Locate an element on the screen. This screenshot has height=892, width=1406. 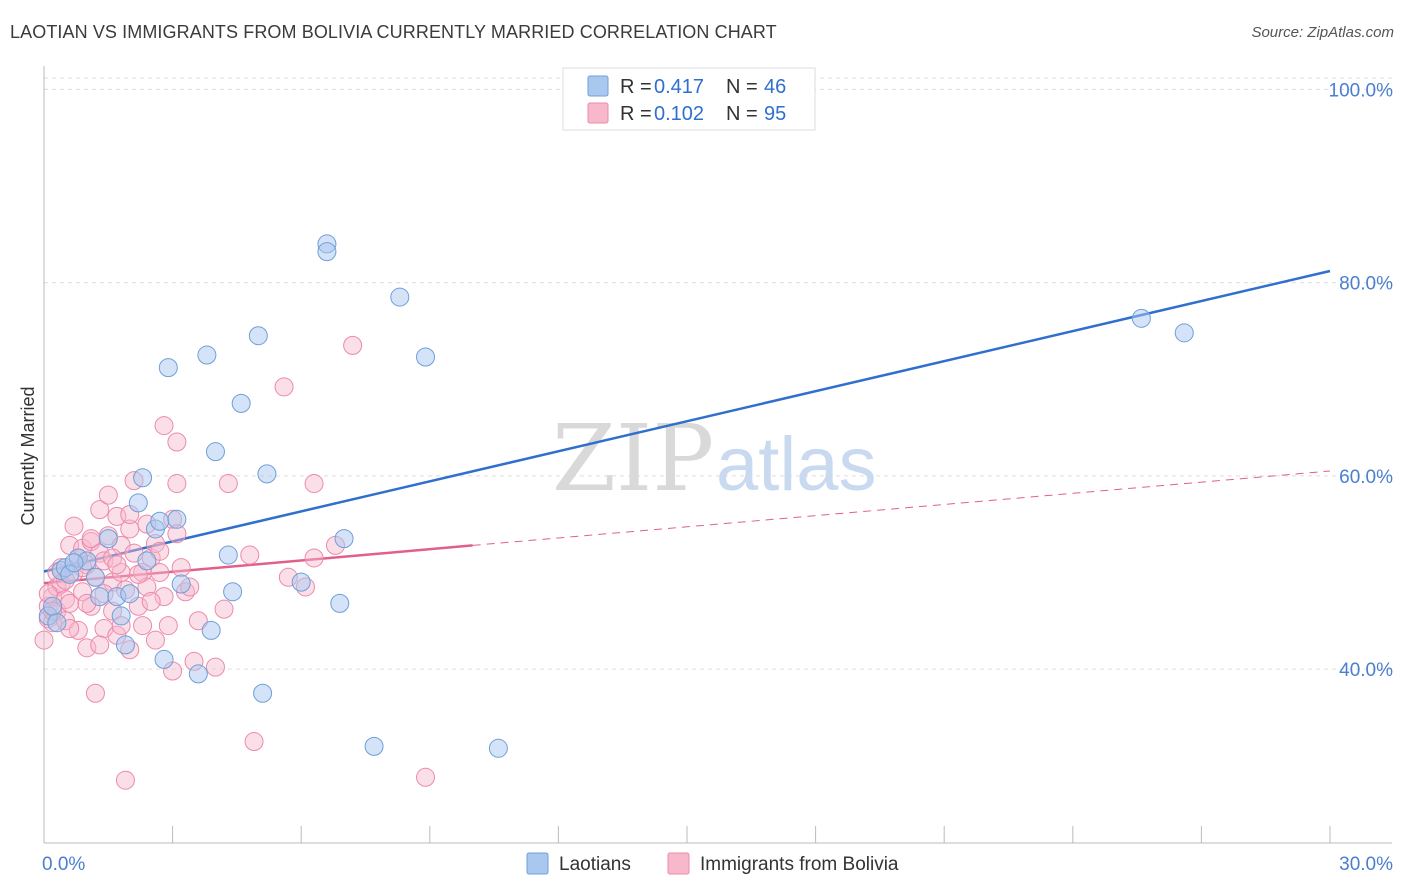
bottom-legend: Laotians Immigrants from Bolivia is located at coordinates (712, 863).